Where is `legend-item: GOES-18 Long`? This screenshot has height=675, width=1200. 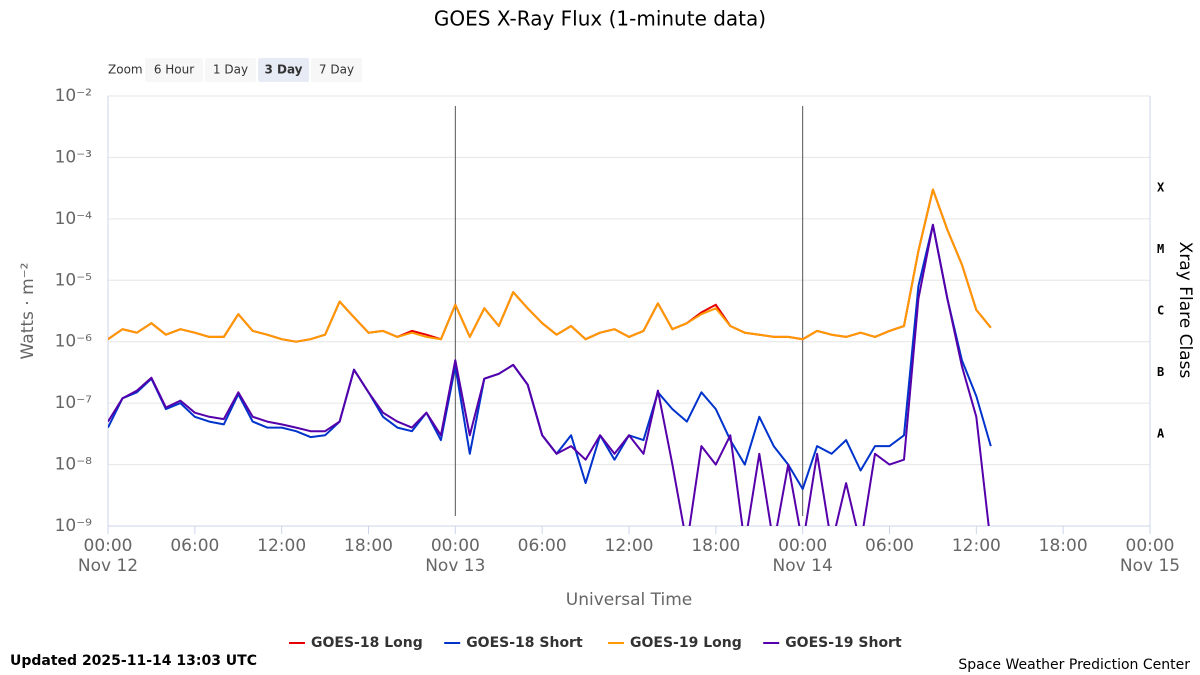 legend-item: GOES-18 Long is located at coordinates (356, 643).